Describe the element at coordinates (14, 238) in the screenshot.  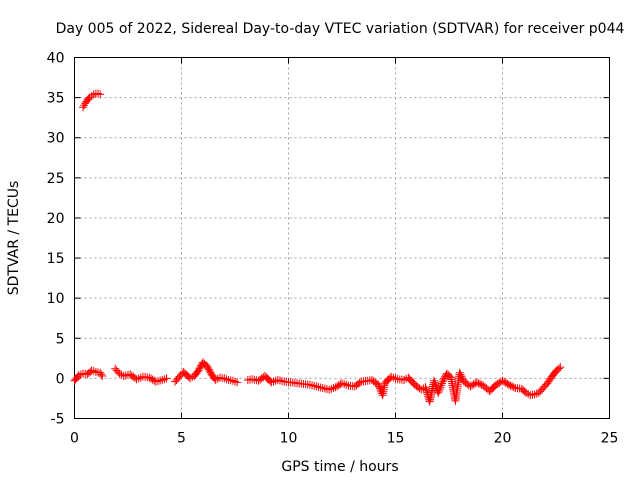
I see `y-axis-label: SDTVAR / TECUs` at that location.